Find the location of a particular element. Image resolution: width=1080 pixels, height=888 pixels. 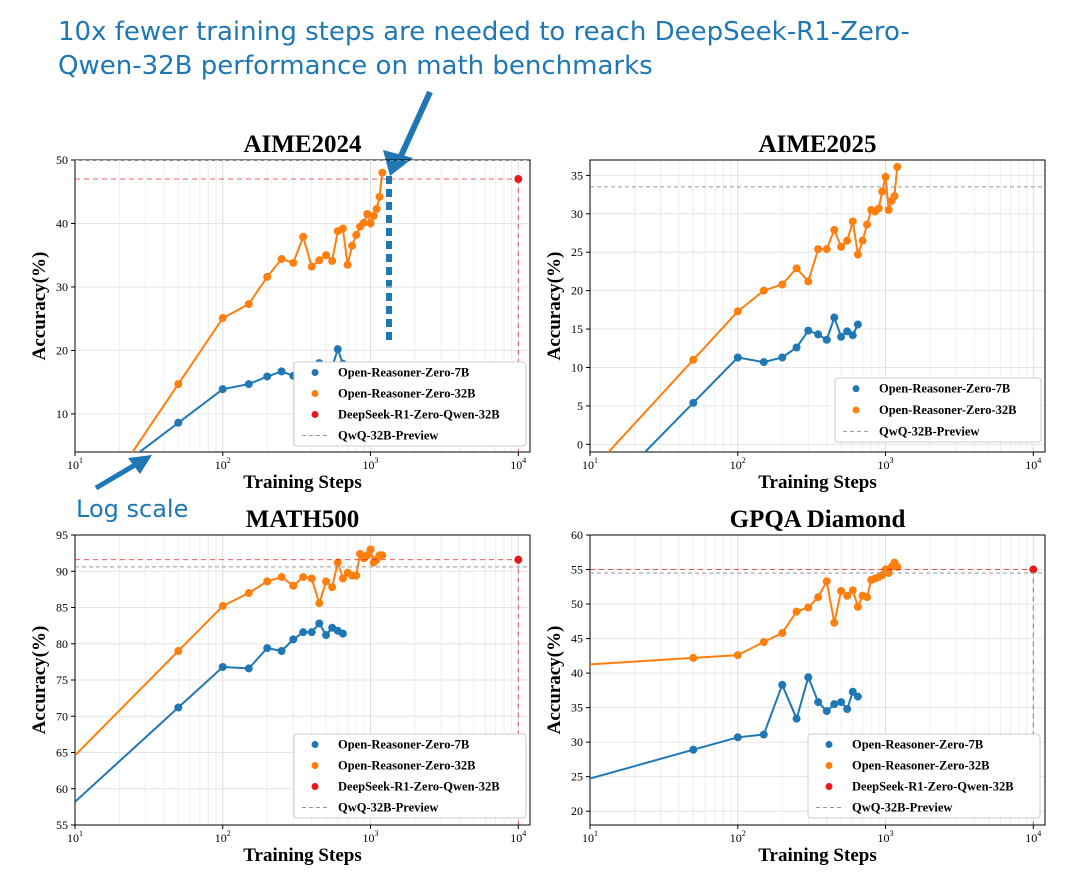

y-tick-label: 55 is located at coordinates (577, 570).